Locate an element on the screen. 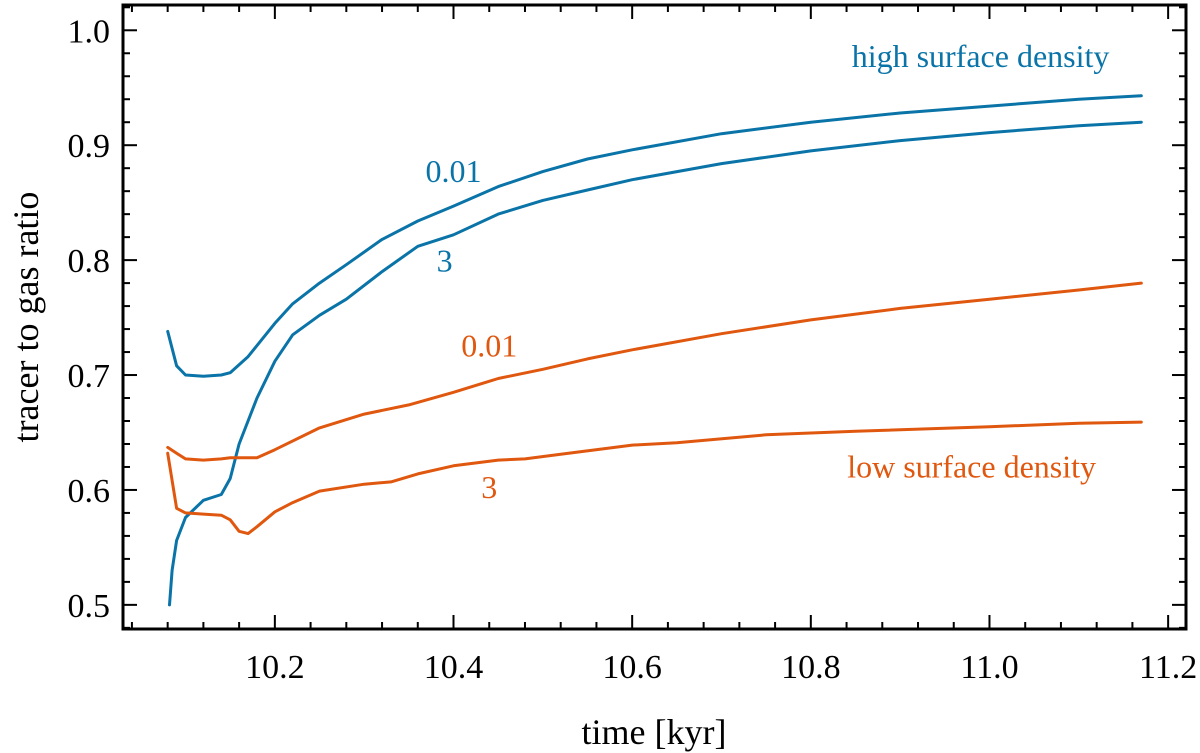 The width and height of the screenshot is (1200, 753). x-tick-label: 11.0 is located at coordinates (989, 667).